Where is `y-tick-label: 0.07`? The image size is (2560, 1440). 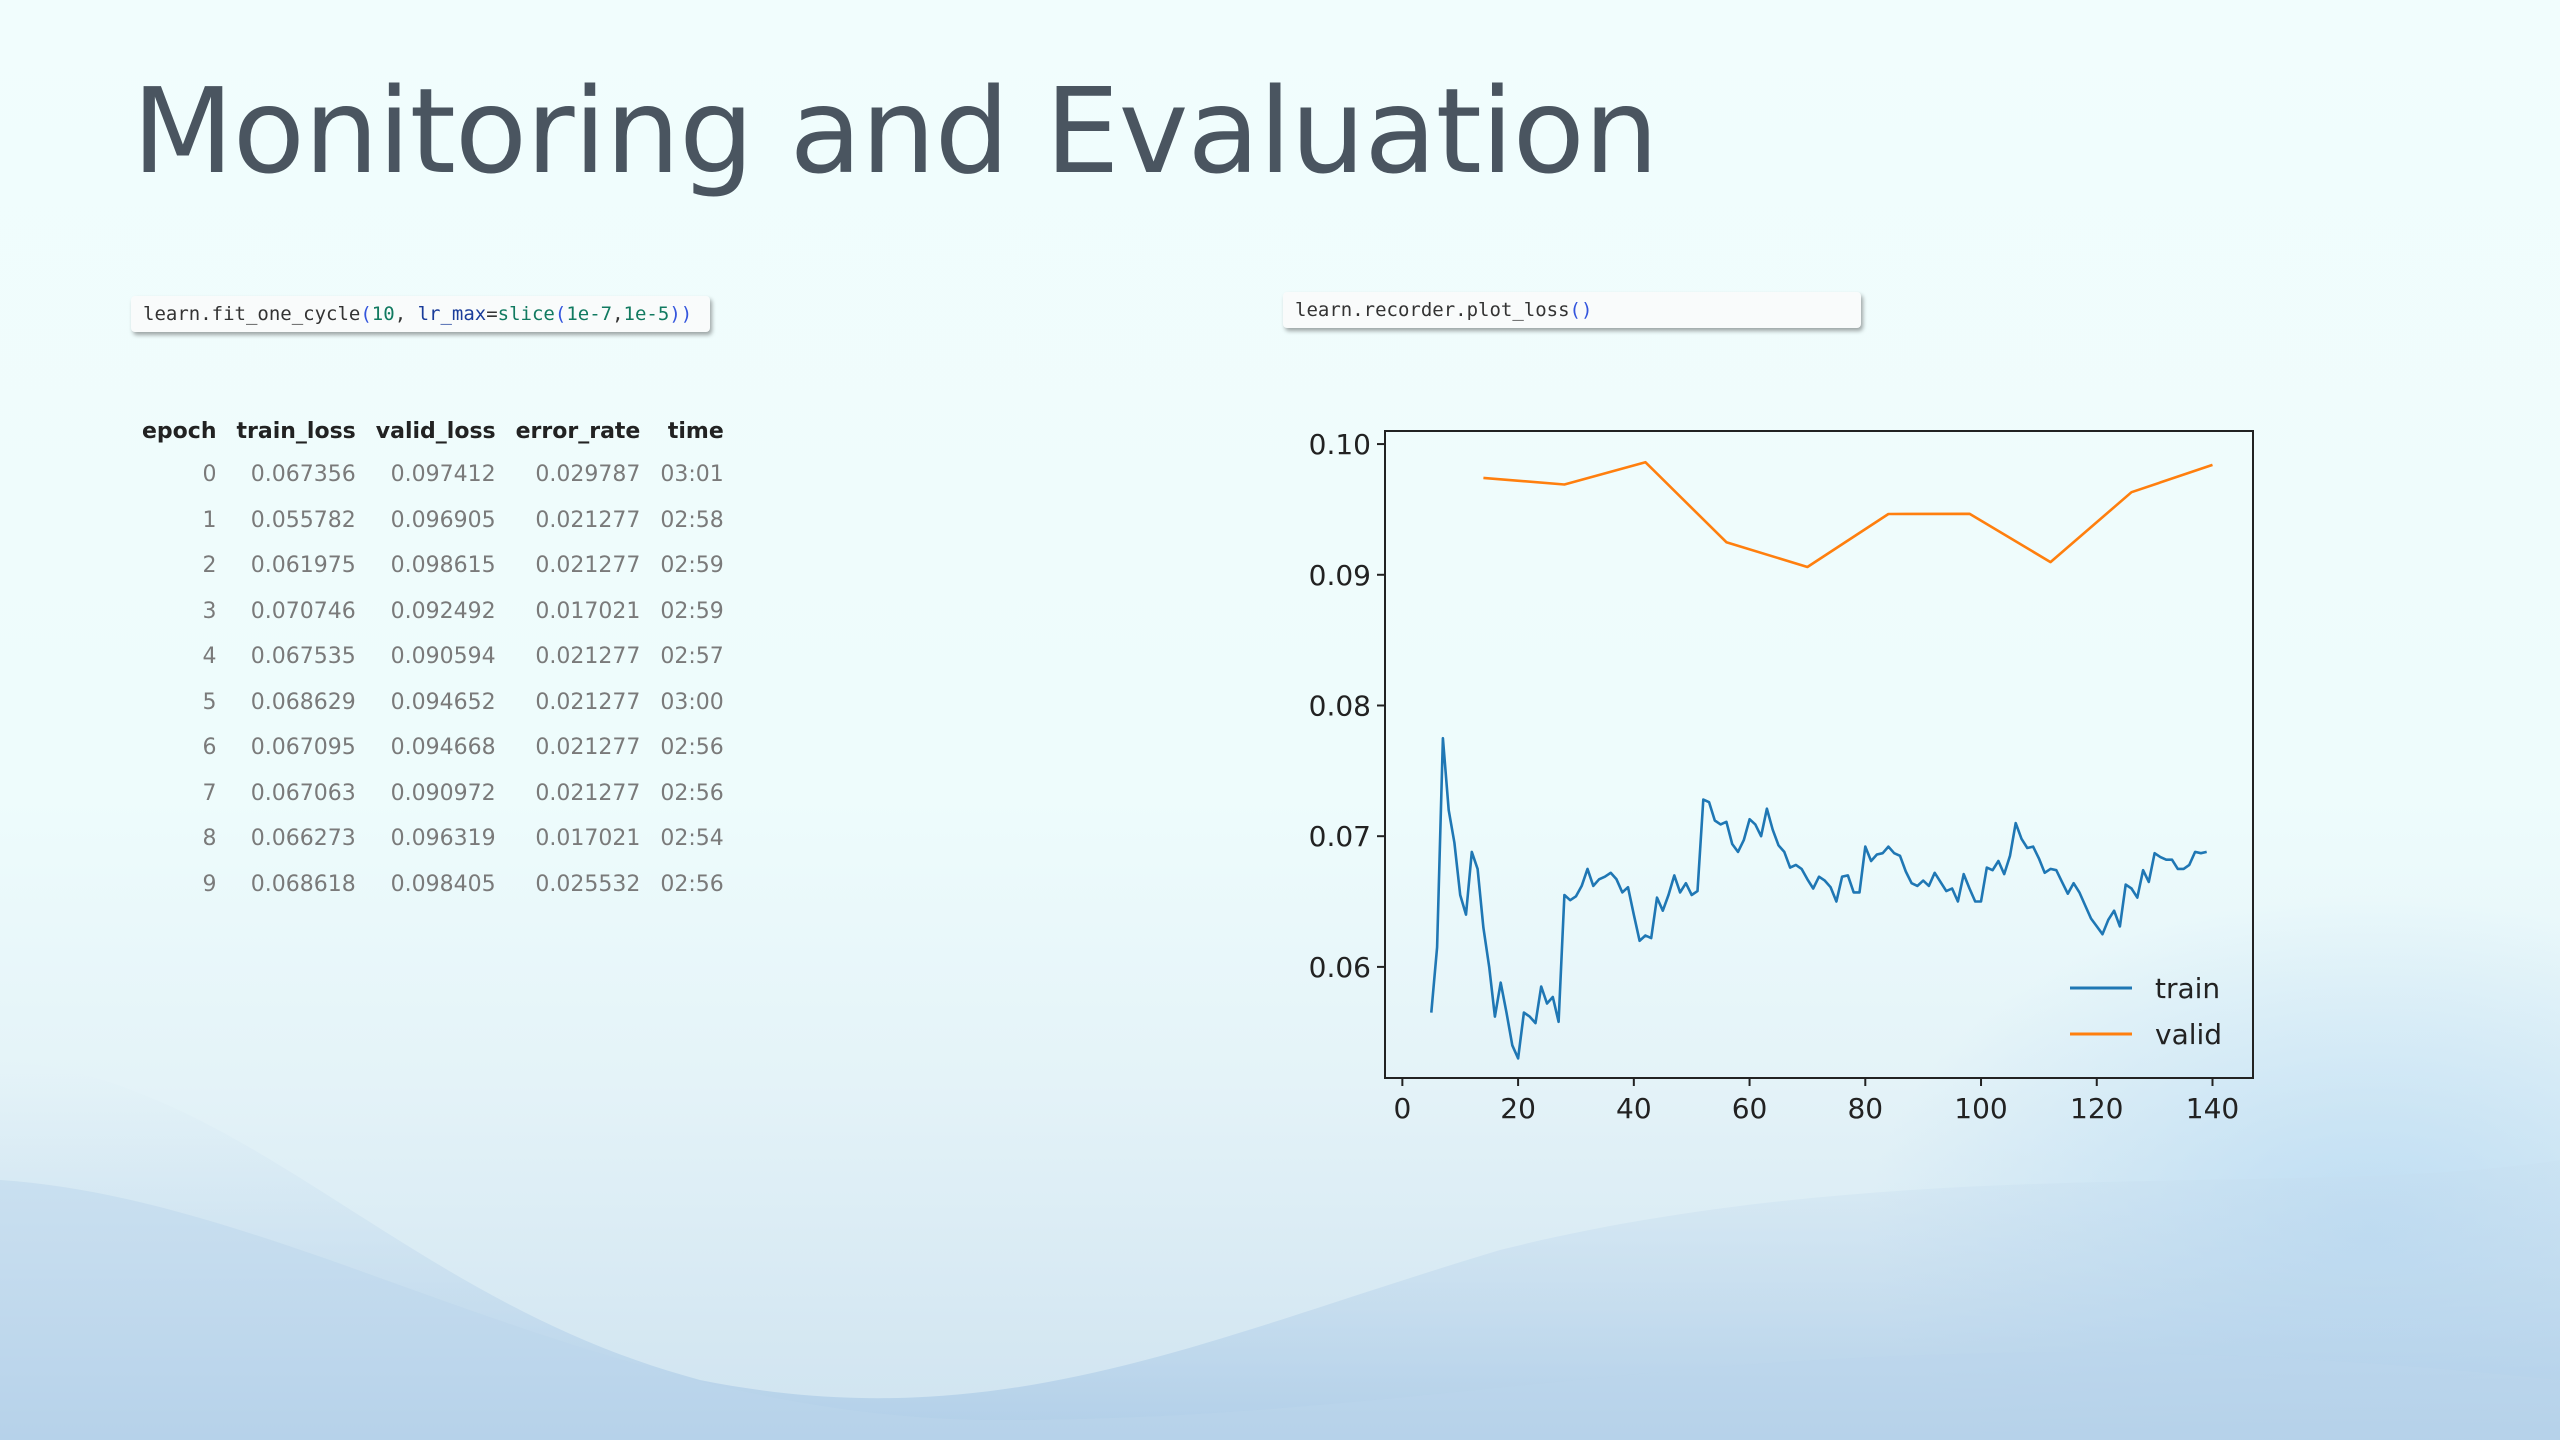 y-tick-label: 0.07 is located at coordinates (1340, 836).